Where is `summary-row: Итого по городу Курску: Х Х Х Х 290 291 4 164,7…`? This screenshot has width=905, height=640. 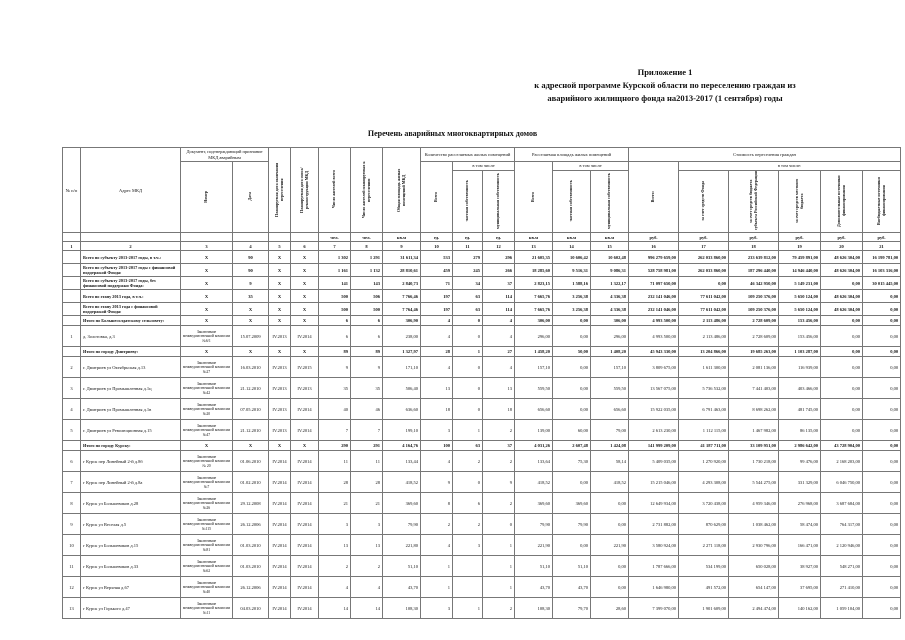 summary-row: Итого по городу Курску: Х Х Х Х 290 291 4 164,7… is located at coordinates (482, 446).